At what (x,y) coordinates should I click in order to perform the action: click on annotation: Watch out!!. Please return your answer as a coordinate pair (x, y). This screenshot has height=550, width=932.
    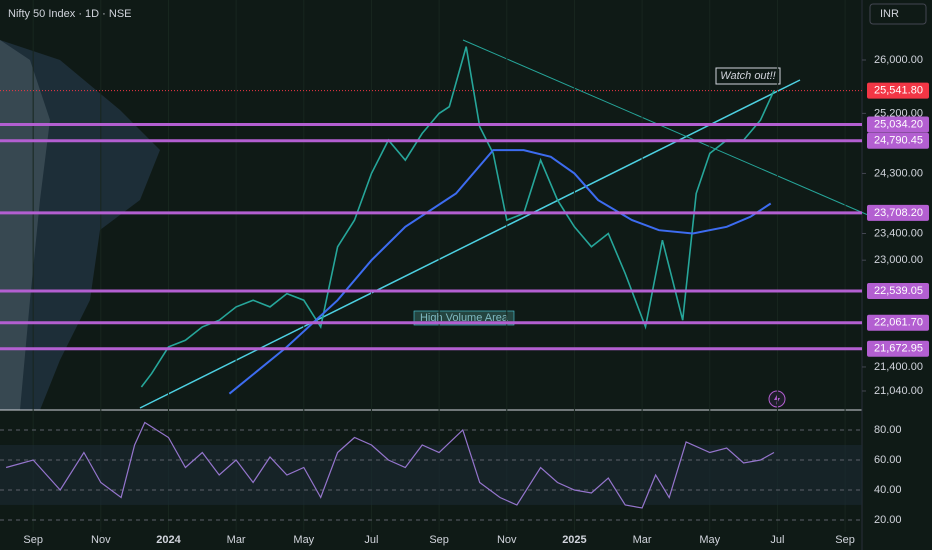
    Looking at the image, I should click on (747, 76).